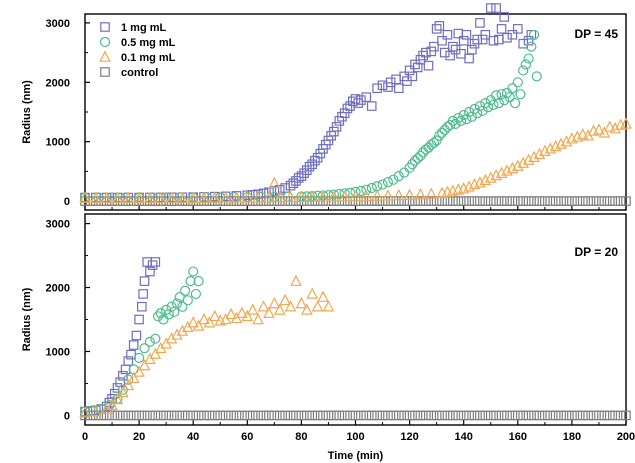  I want to click on bottom-dp-annotation: DP = 20, so click(597, 252).